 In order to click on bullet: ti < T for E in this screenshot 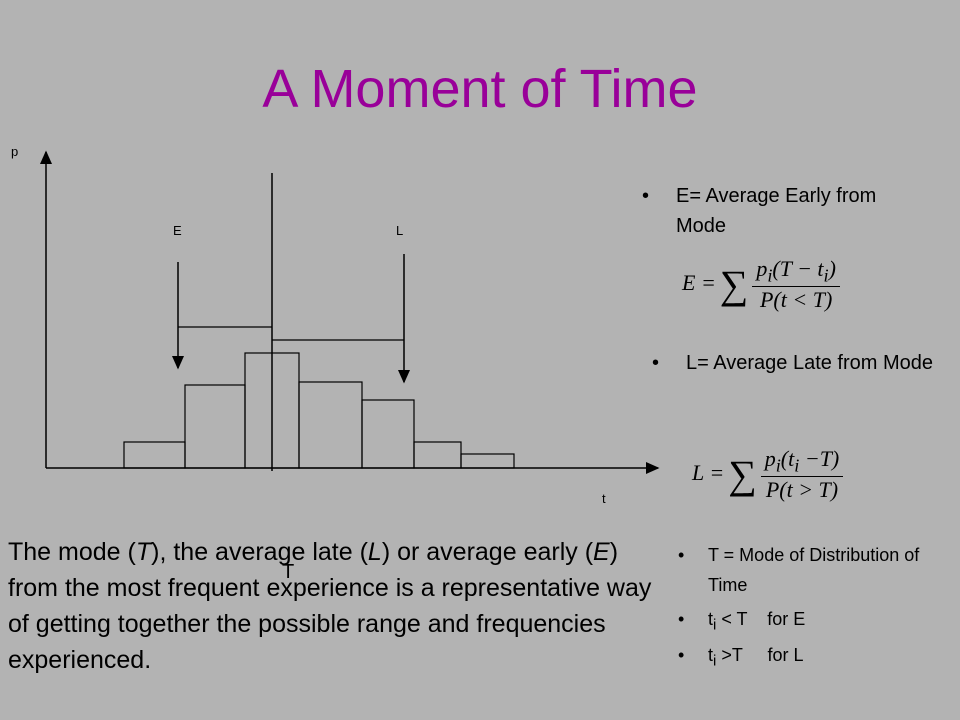, I will do `click(742, 622)`.